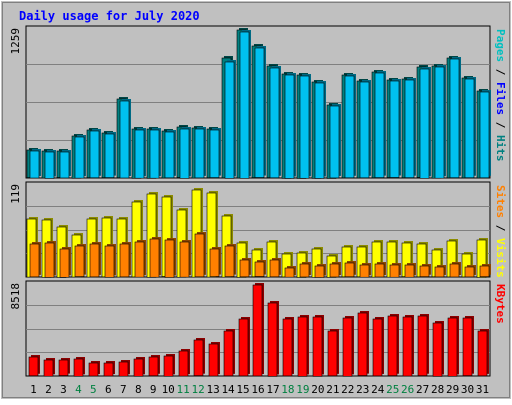 The height and width of the screenshot is (405, 512). What do you see at coordinates (302, 389) in the screenshot?
I see `x-label-19: 19` at bounding box center [302, 389].